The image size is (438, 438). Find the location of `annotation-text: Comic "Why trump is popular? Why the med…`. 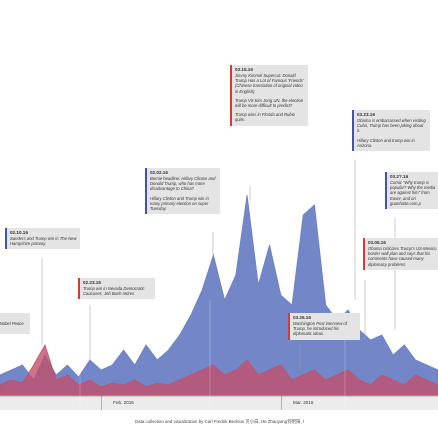

annotation-text: Comic "Why trump is popular? Why the med… is located at coordinates (413, 193).